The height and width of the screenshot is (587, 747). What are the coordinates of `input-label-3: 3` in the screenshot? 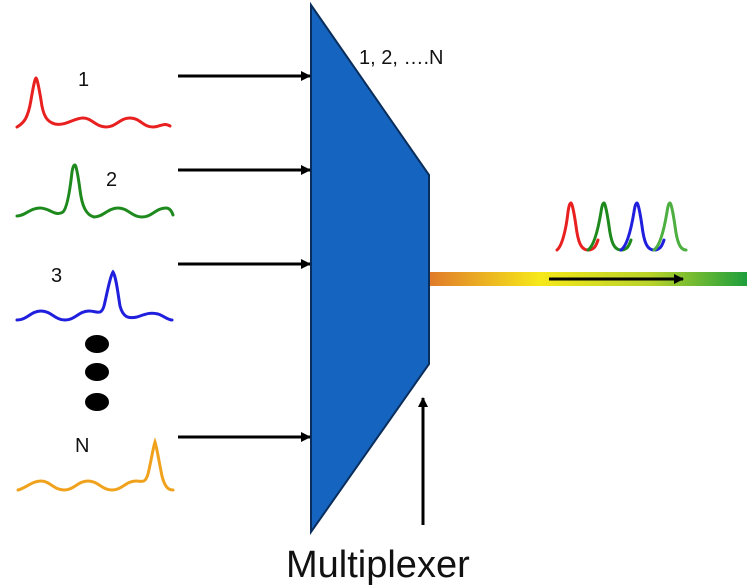 It's located at (56, 276).